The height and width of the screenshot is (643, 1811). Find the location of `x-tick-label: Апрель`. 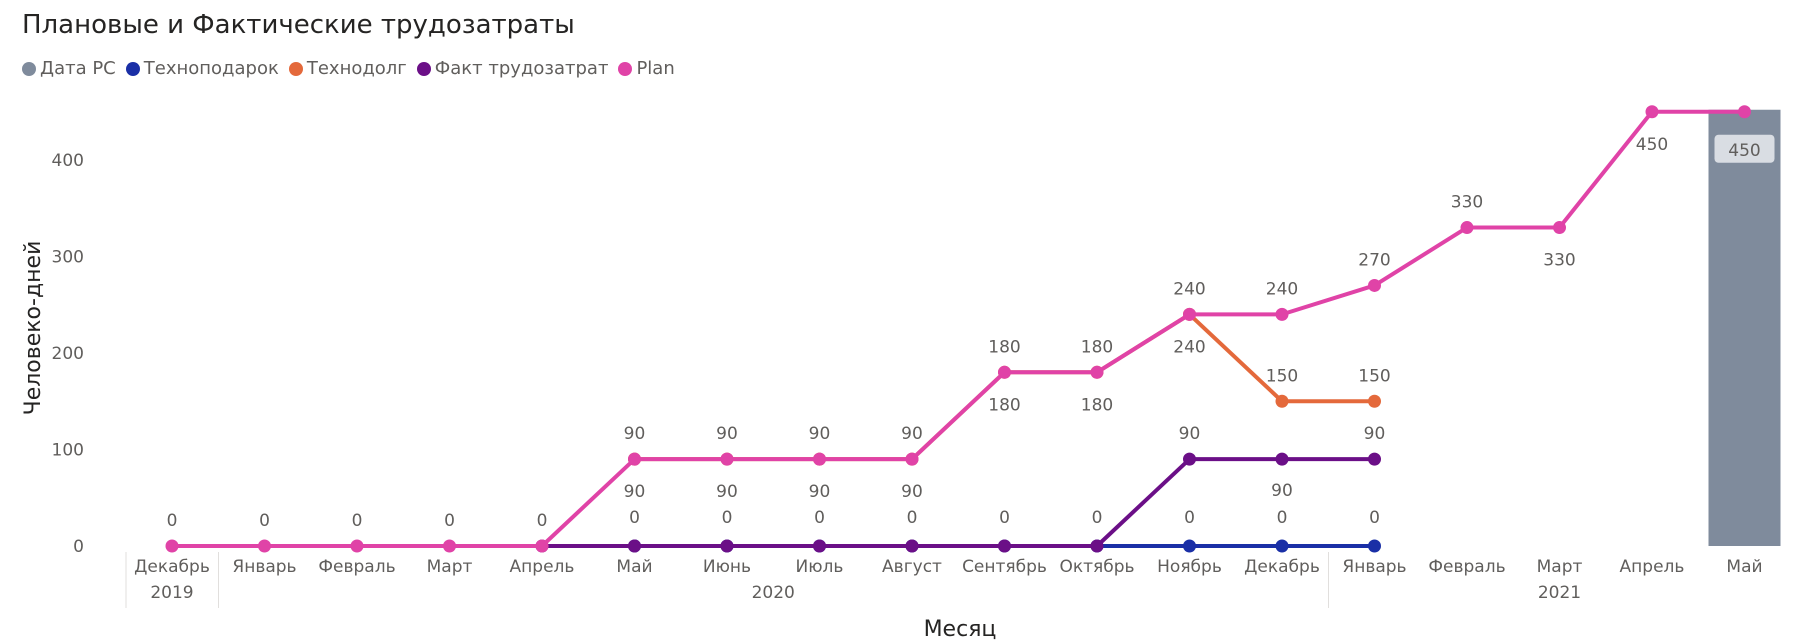

x-tick-label: Апрель is located at coordinates (1652, 567).